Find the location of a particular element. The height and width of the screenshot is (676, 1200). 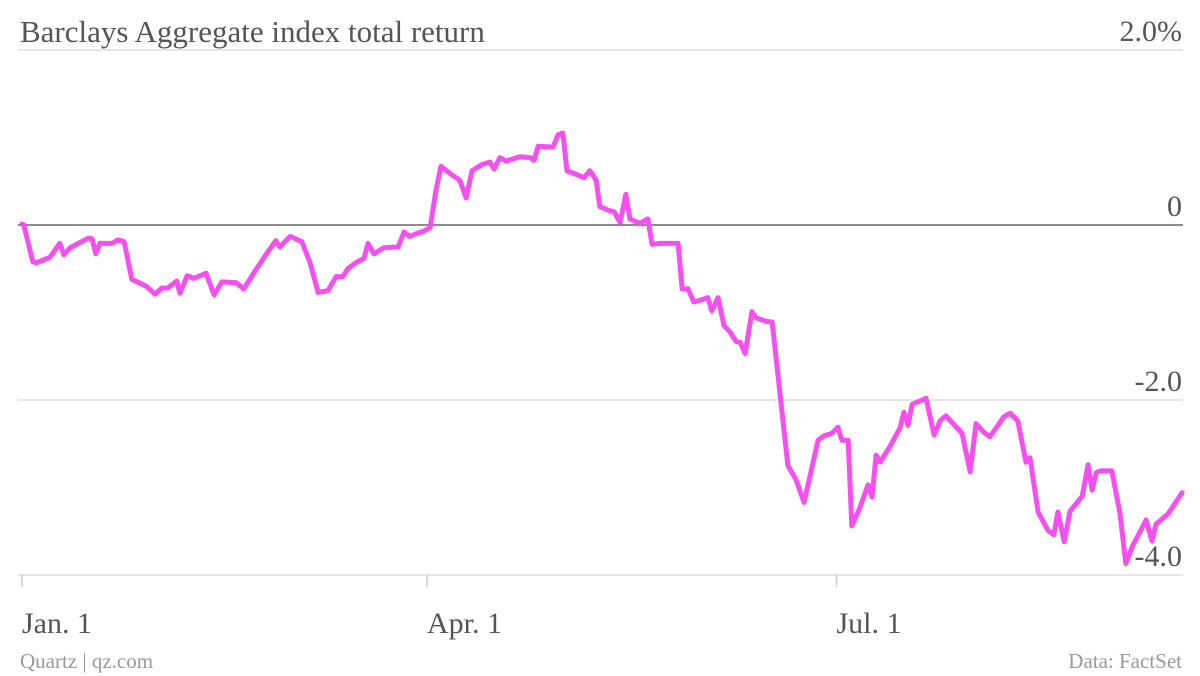

y-tick-label: 2.0% is located at coordinates (1151, 31).